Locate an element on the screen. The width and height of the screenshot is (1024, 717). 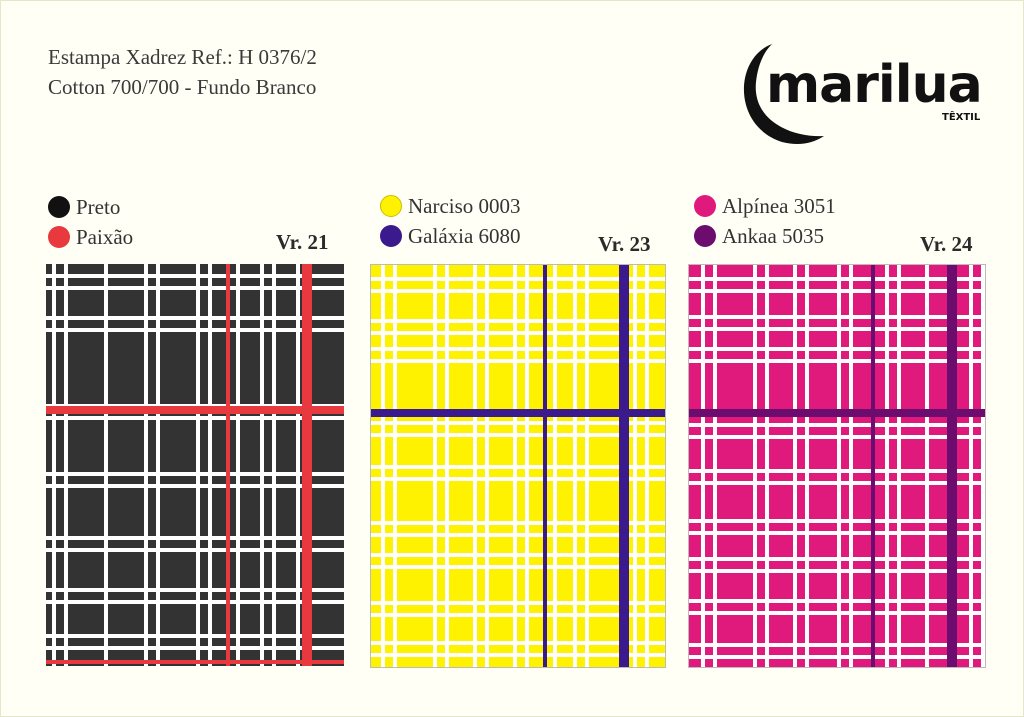
color-name: Narciso 0003 is located at coordinates (464, 205).